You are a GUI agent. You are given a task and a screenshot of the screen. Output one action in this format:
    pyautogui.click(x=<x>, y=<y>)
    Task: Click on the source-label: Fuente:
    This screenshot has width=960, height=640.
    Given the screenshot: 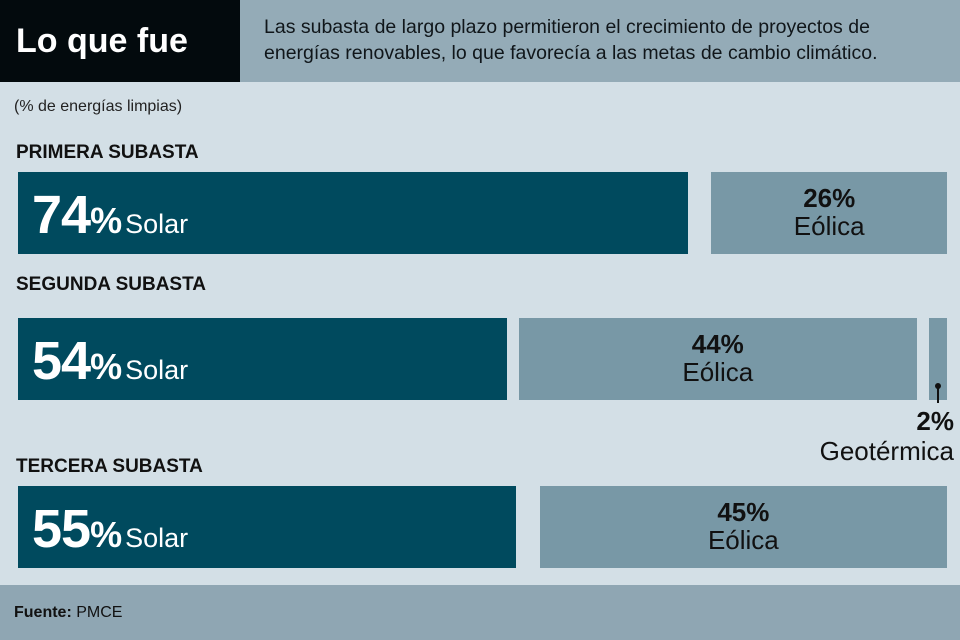 What is the action you would take?
    pyautogui.click(x=43, y=612)
    